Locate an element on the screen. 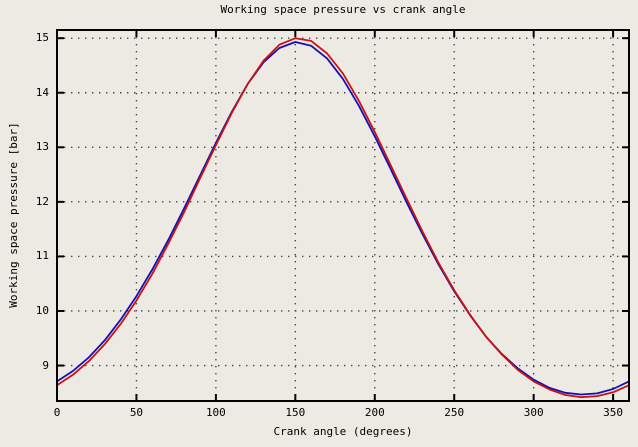 The image size is (638, 447). y-tick-label: 12 is located at coordinates (42, 201).